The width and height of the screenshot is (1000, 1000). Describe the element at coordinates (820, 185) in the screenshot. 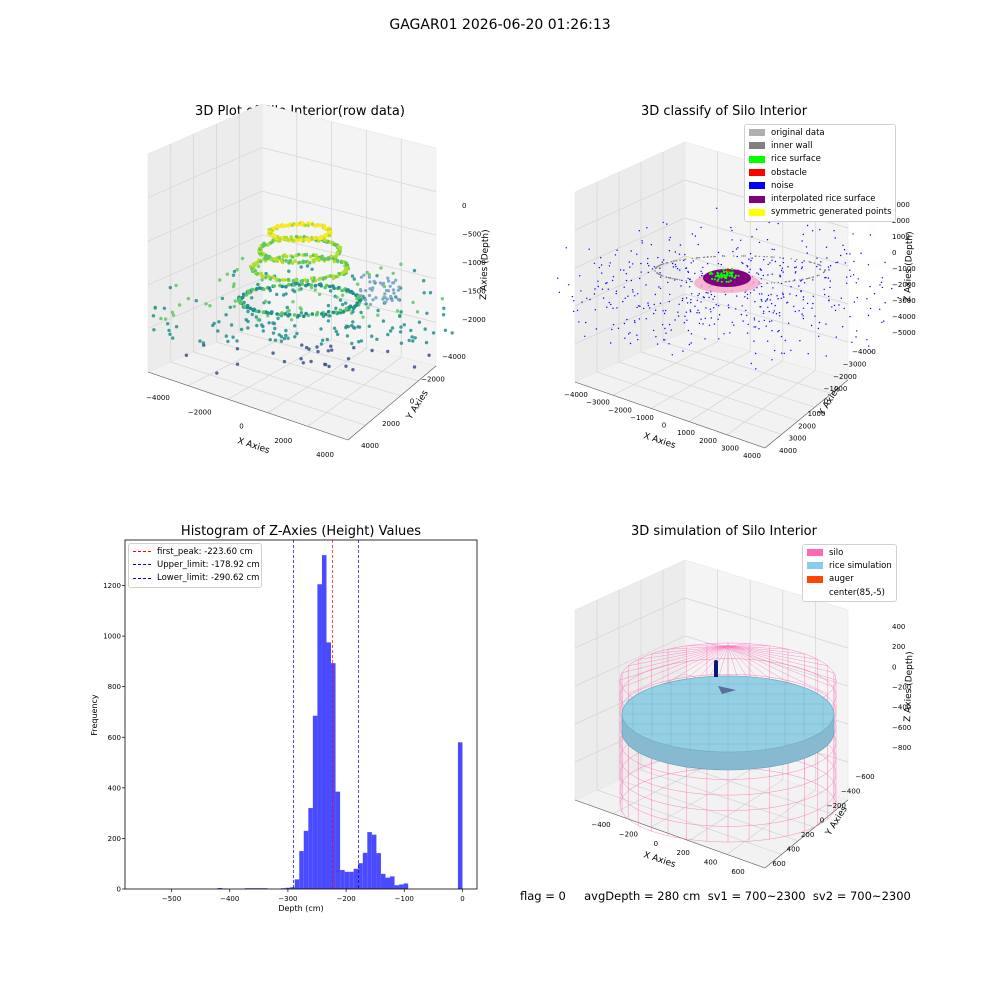

I see `legend-item-noise: noise` at that location.